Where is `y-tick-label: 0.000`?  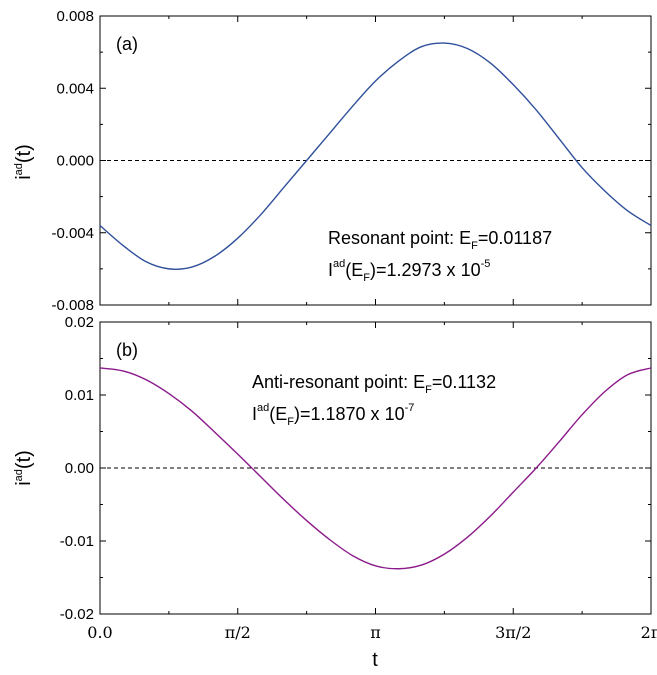 y-tick-label: 0.000 is located at coordinates (75, 161).